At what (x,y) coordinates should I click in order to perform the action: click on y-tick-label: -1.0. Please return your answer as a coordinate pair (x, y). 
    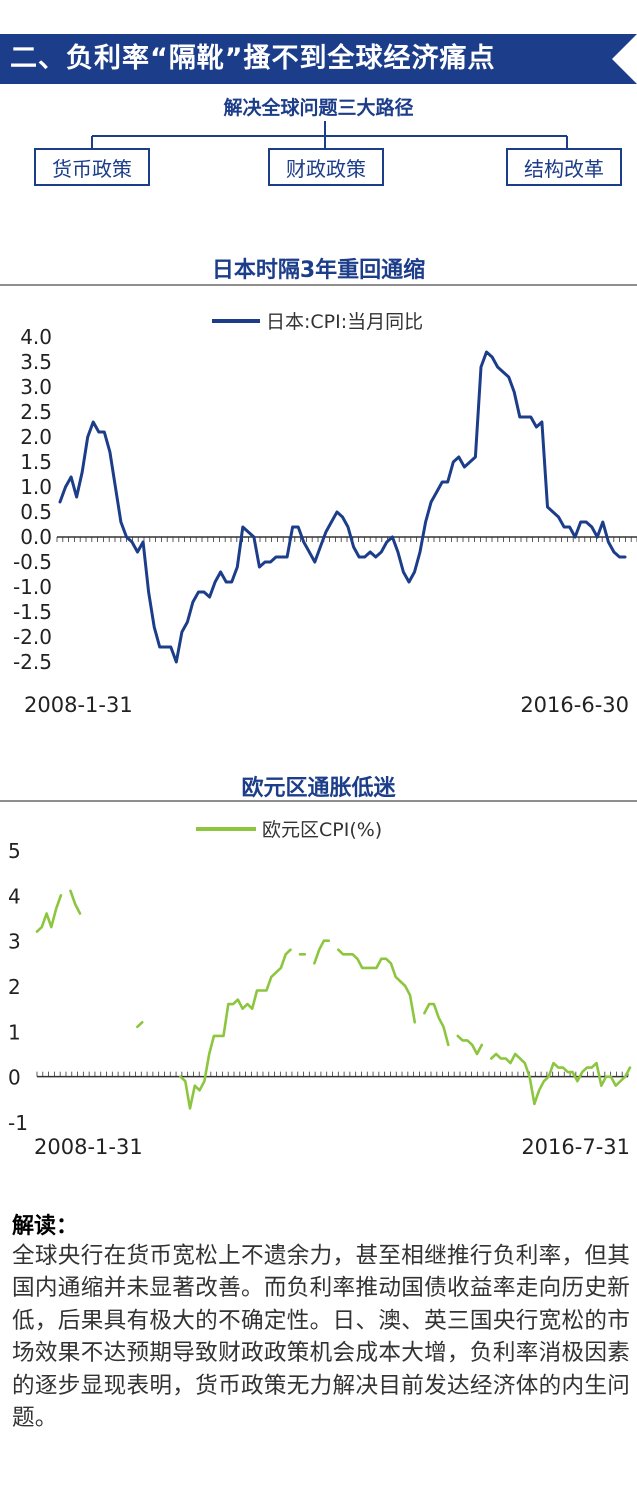
    Looking at the image, I should click on (32, 587).